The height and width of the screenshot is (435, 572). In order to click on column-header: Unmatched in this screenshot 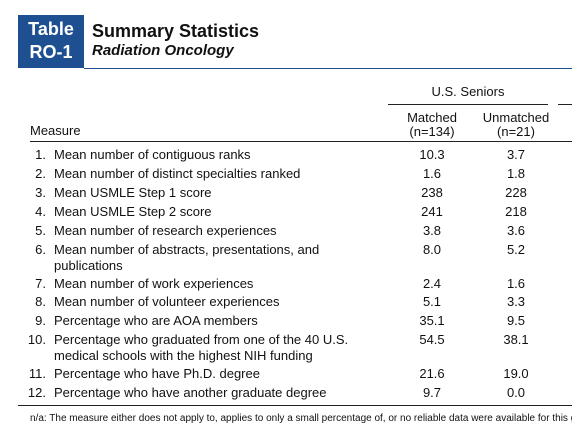, I will do `click(516, 117)`.